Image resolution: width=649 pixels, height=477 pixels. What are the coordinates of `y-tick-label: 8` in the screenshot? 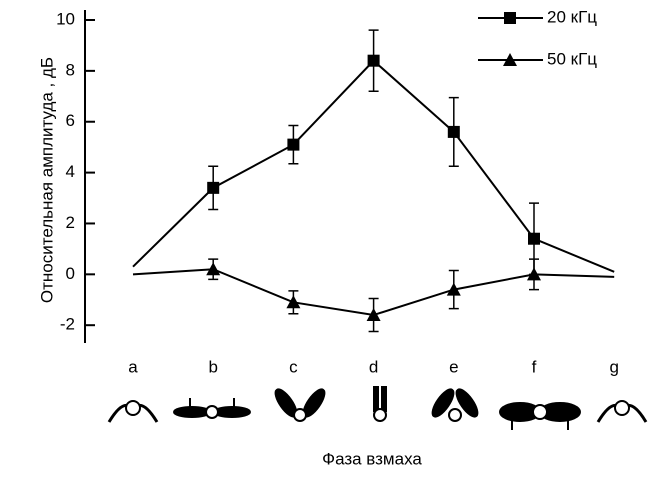 It's located at (70, 69).